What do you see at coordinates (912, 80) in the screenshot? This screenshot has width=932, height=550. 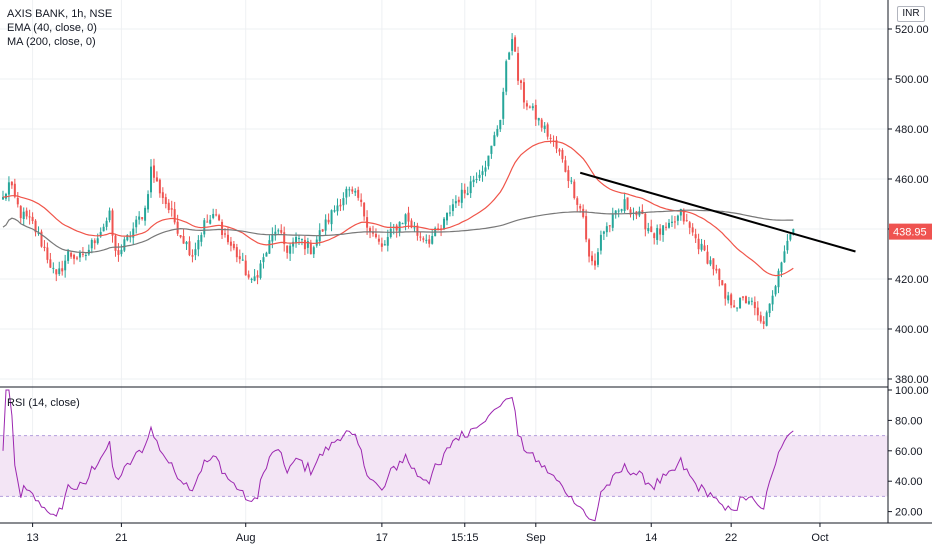 I see `price-tick-label: 500.00` at bounding box center [912, 80].